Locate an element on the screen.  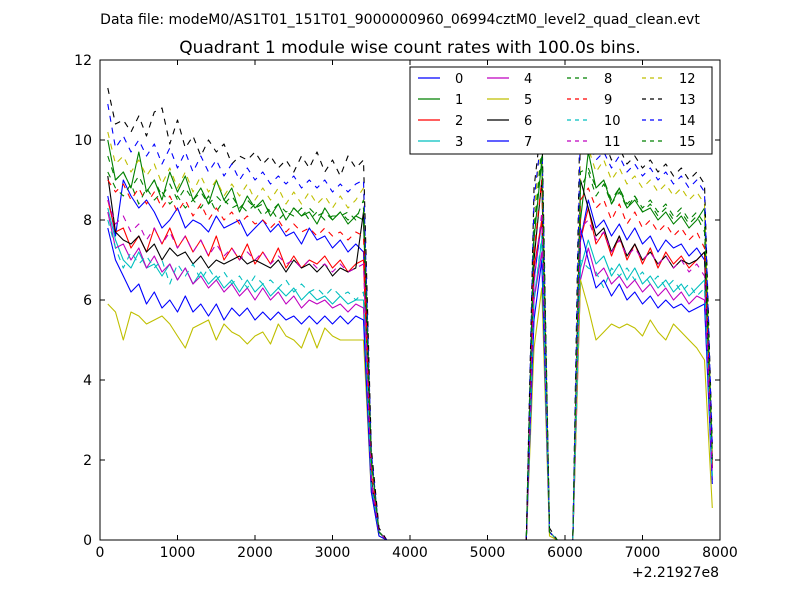
legend-label-1: 1 is located at coordinates (459, 100).